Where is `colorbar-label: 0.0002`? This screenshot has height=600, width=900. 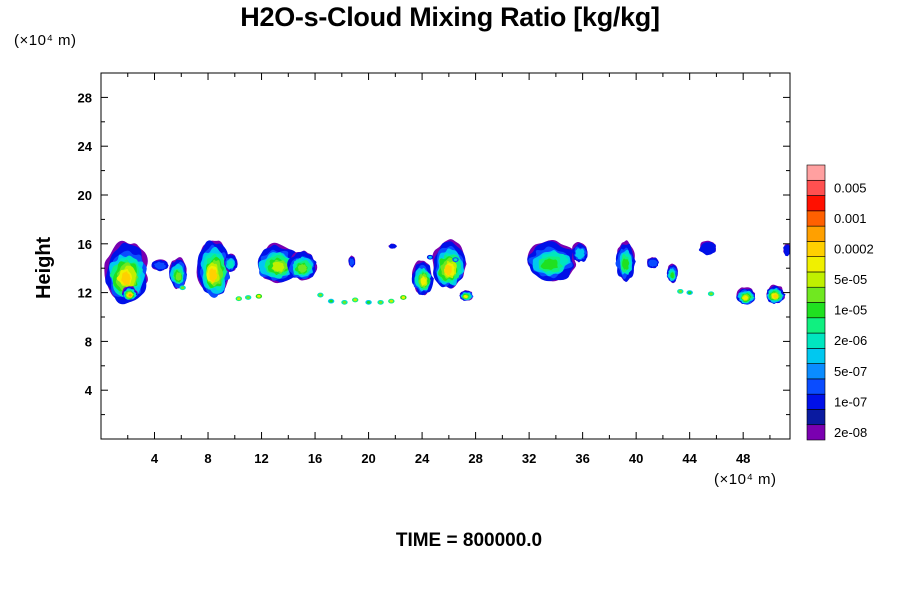 colorbar-label: 0.0002 is located at coordinates (854, 249).